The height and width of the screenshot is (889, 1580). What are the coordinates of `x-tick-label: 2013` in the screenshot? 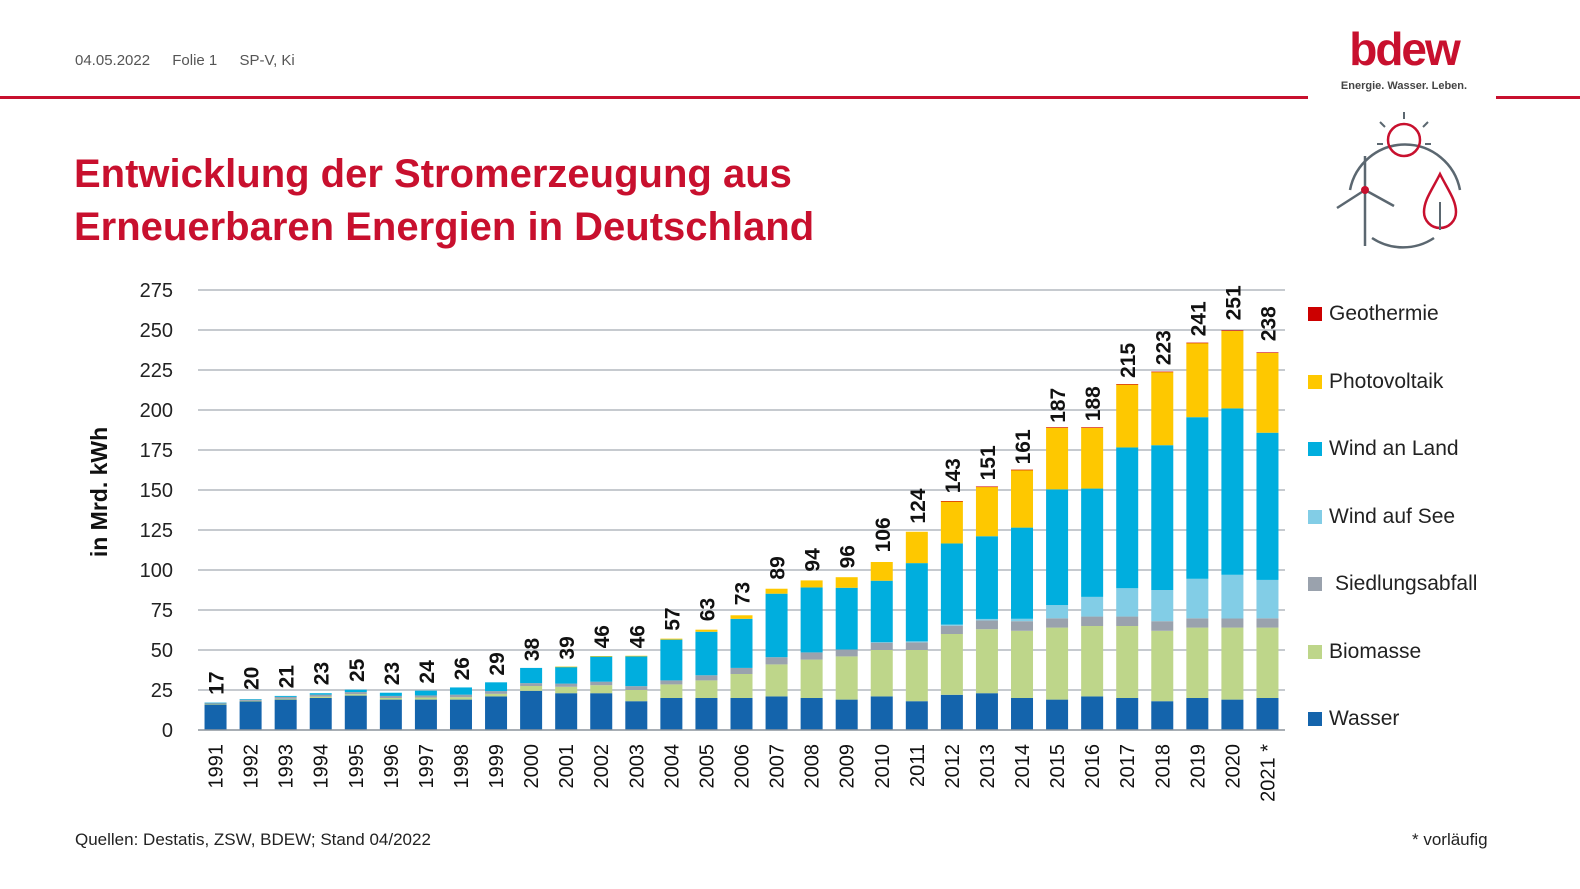 It's located at (988, 766).